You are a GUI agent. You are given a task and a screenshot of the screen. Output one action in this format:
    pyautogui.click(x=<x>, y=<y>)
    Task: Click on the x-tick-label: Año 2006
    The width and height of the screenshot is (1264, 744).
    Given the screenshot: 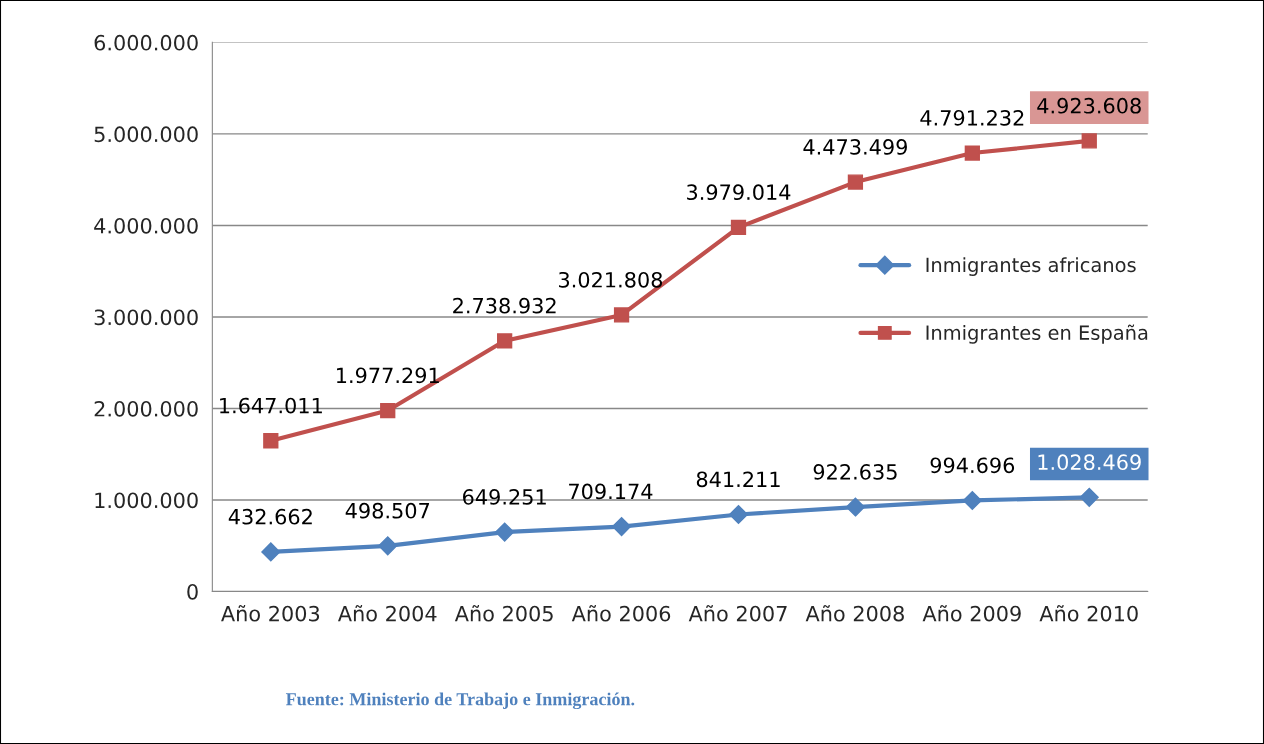 What is the action you would take?
    pyautogui.click(x=621, y=613)
    